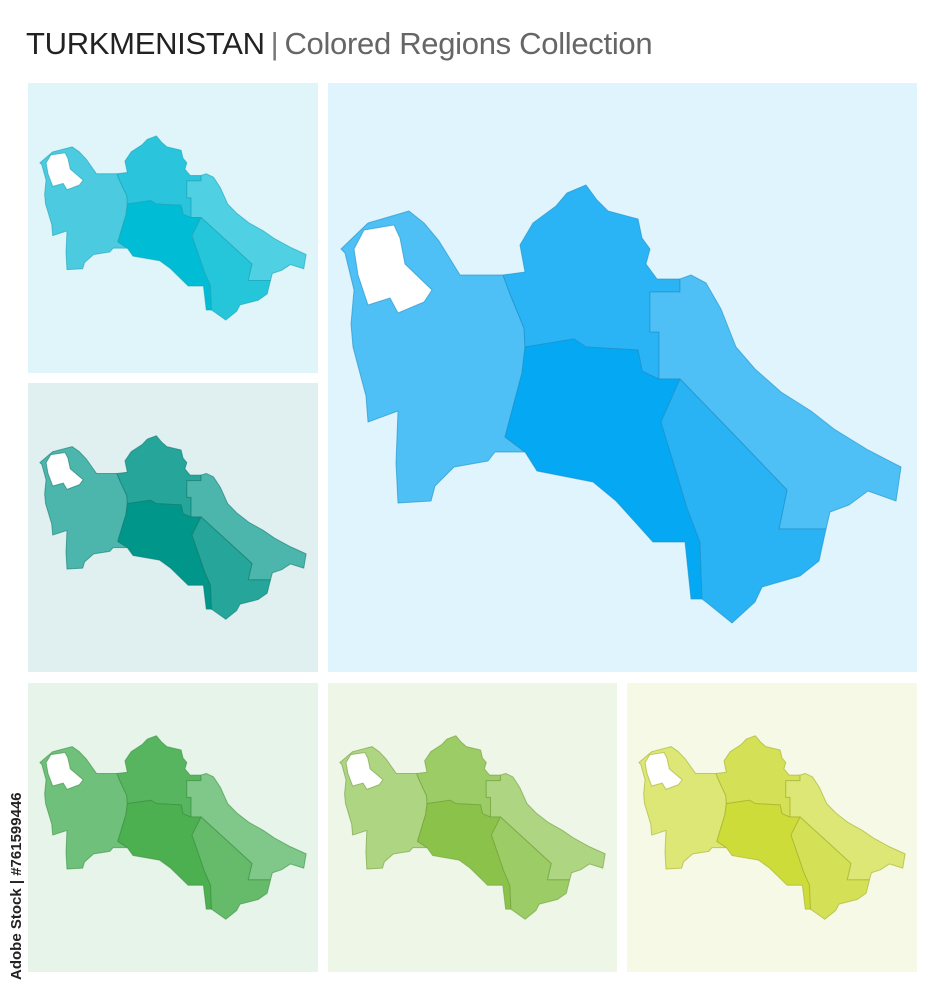  I want to click on map-panel-cyan, so click(173, 228).